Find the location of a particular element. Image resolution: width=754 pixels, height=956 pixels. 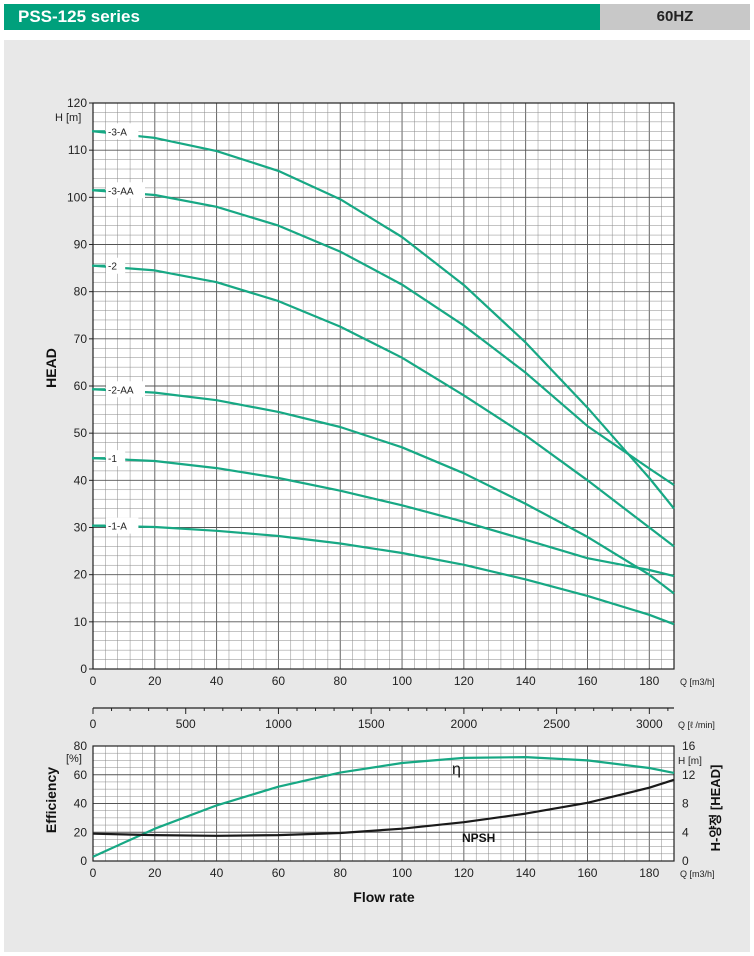

eff-y2-tick-label: 16 is located at coordinates (689, 746).